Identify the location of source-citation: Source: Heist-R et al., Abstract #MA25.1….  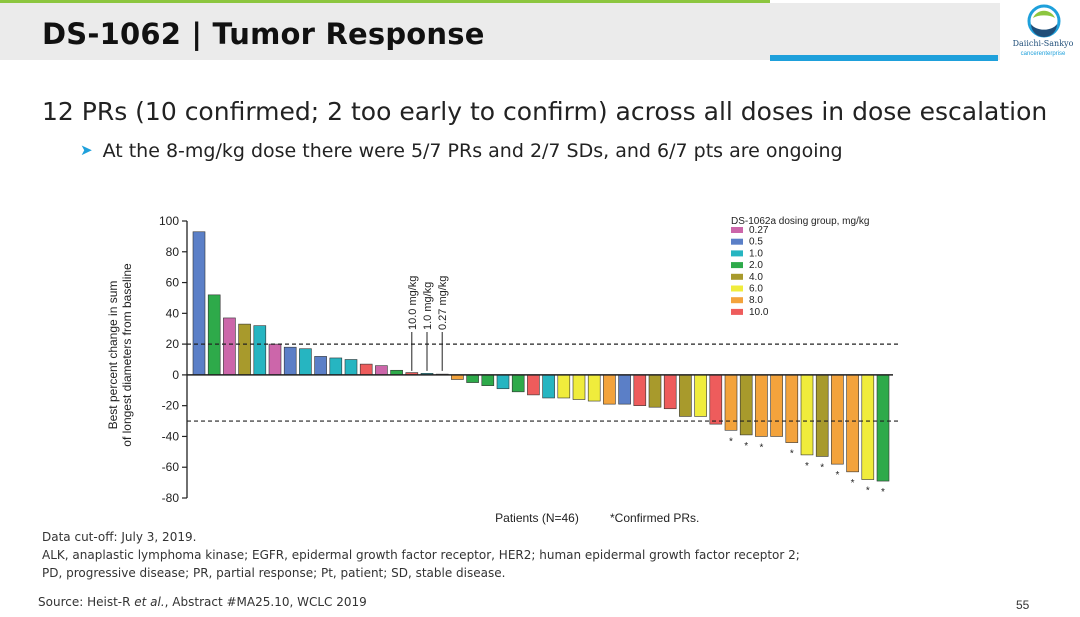
(202, 602).